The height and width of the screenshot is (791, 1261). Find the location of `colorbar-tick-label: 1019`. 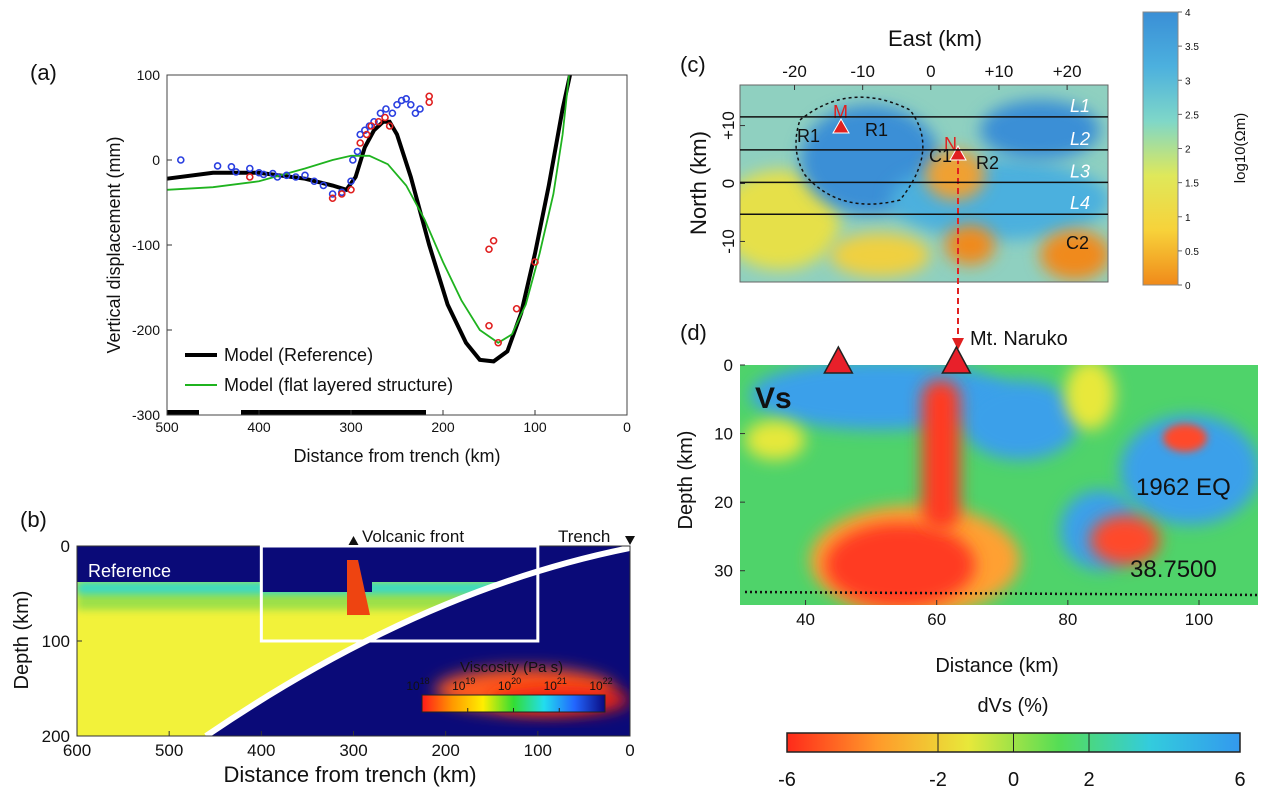

colorbar-tick-label: 1019 is located at coordinates (463, 684).